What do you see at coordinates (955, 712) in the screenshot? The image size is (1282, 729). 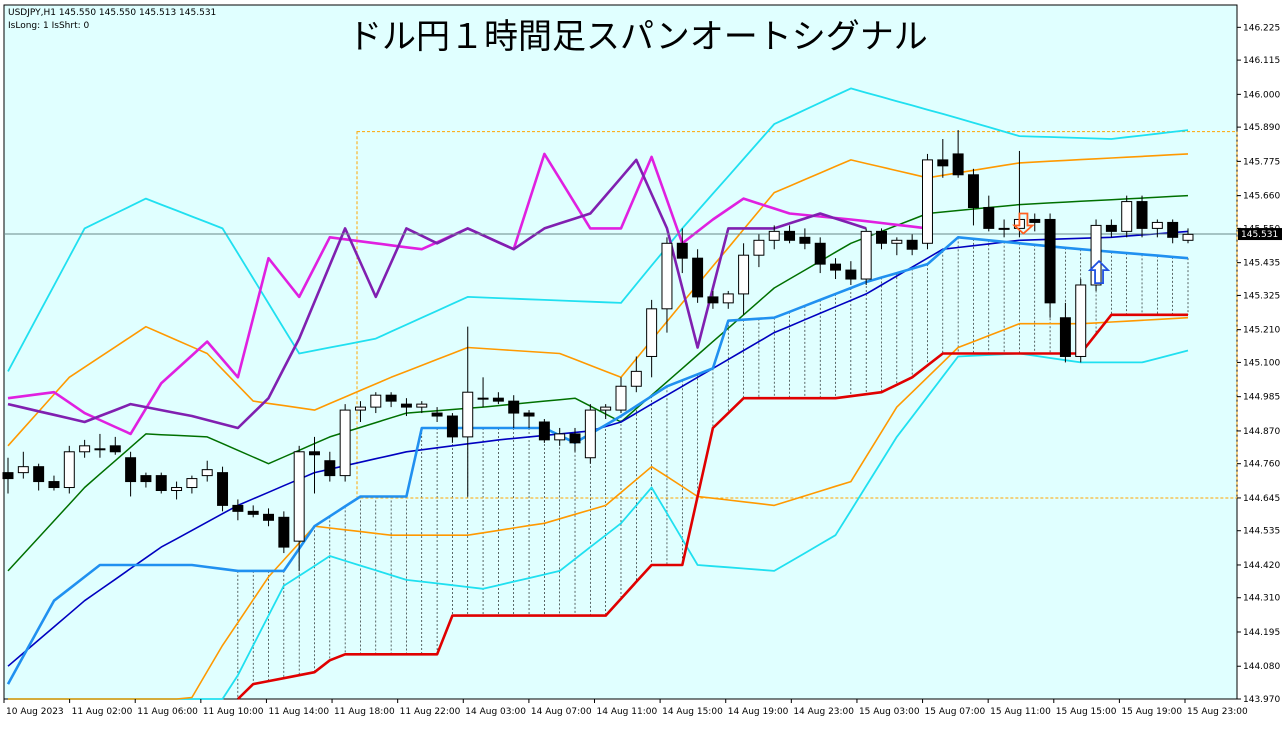 I see `x-tick-label: 15 Aug 07:00` at bounding box center [955, 712].